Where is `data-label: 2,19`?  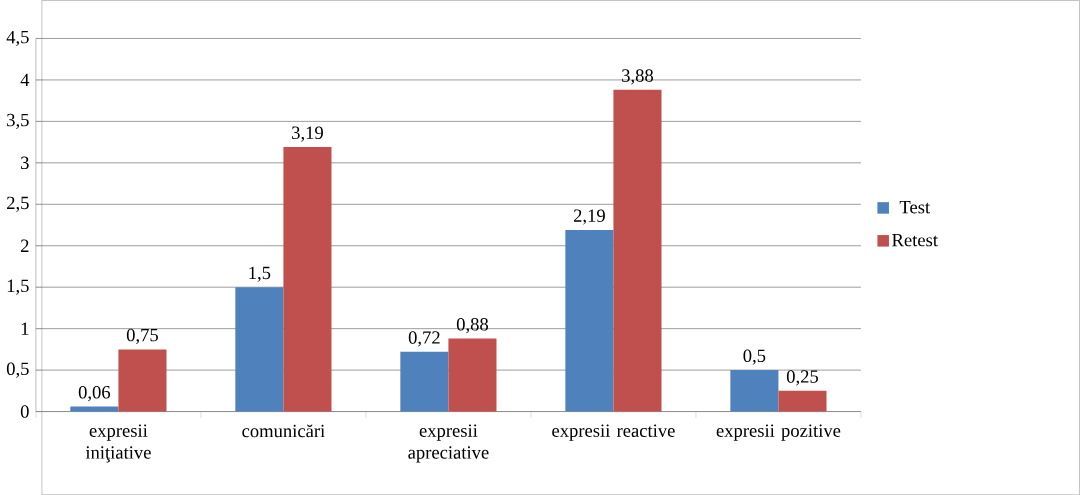
data-label: 2,19 is located at coordinates (589, 217).